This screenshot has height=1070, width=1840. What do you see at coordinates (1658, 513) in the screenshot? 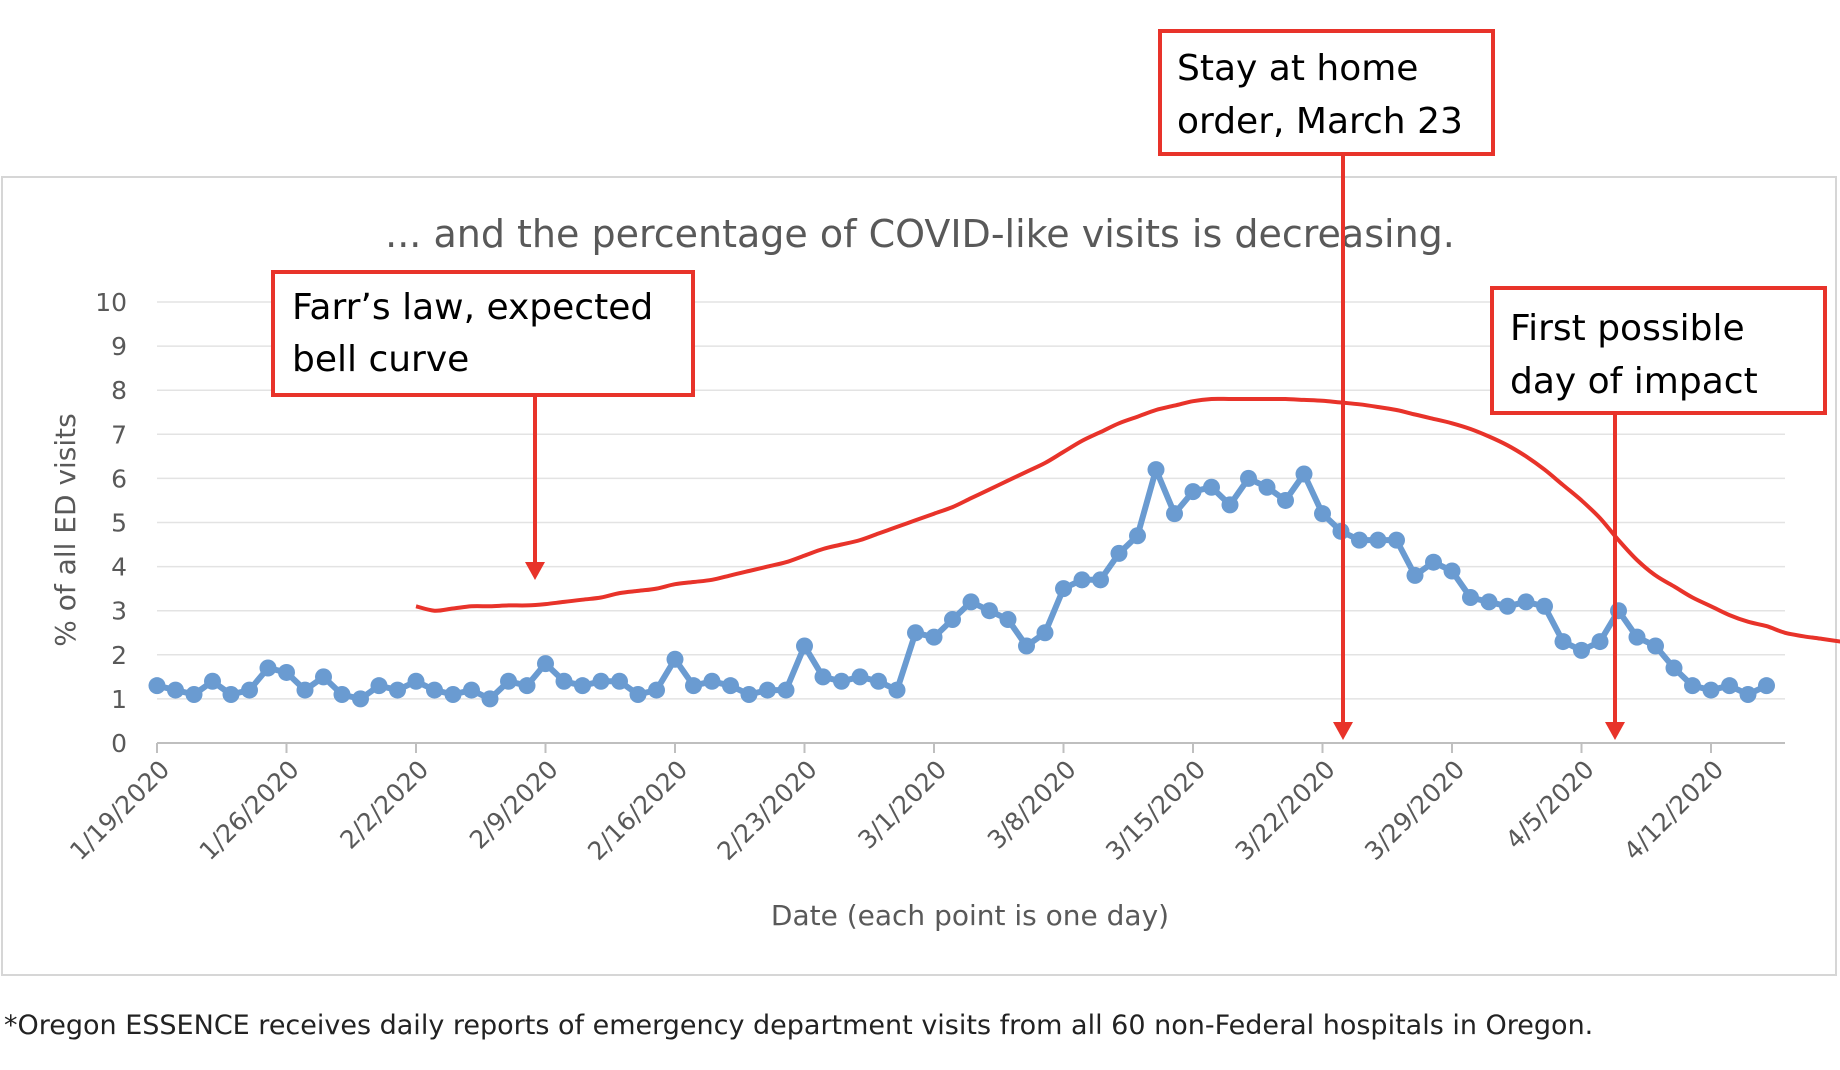
I see `annotation: First possible day of impact` at bounding box center [1658, 513].